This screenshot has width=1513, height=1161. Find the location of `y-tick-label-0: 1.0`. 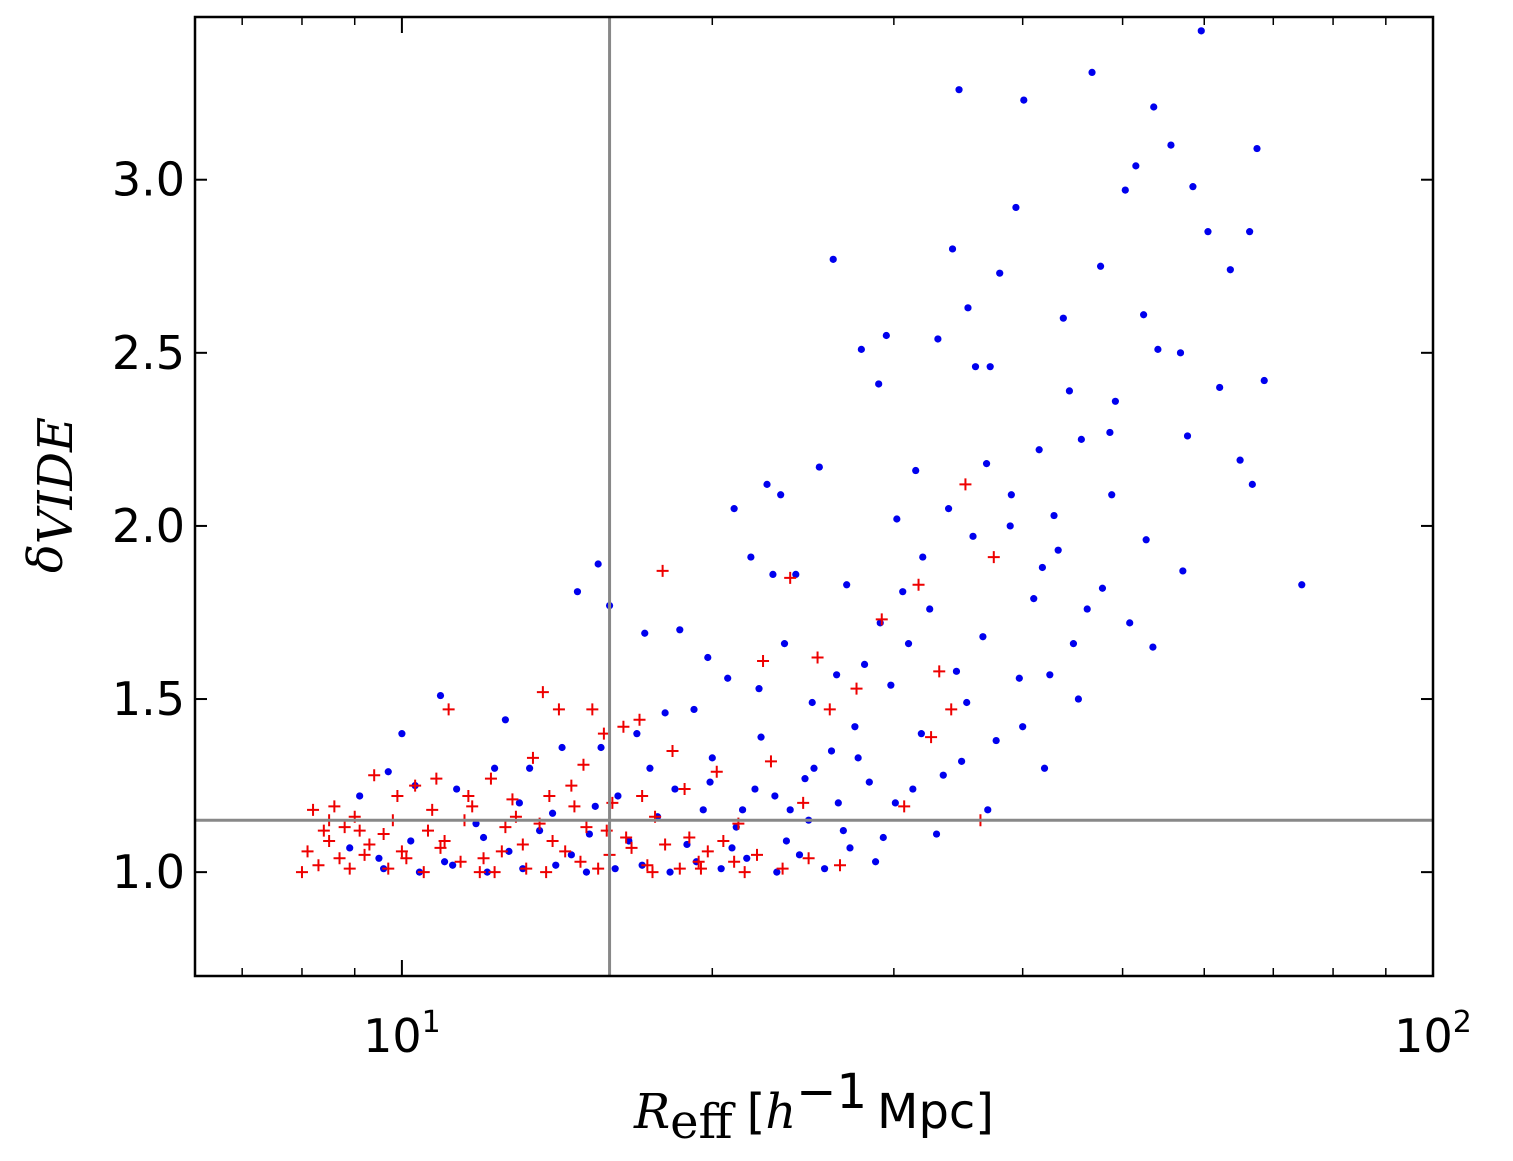

y-tick-label-0: 1.0 is located at coordinates (148, 872).